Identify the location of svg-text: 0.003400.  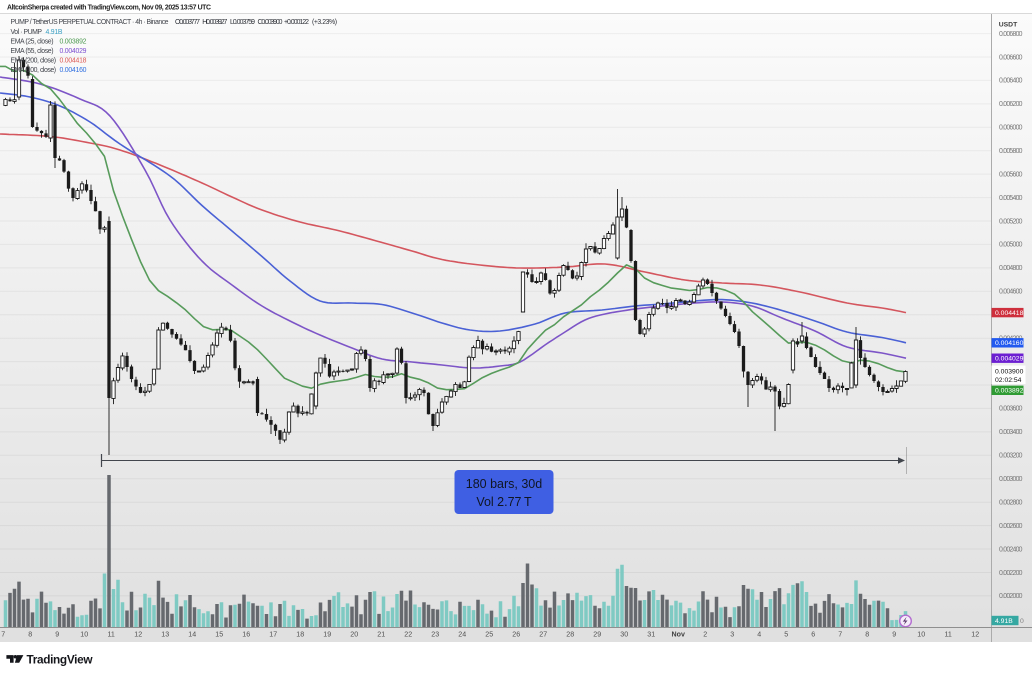
(1011, 432).